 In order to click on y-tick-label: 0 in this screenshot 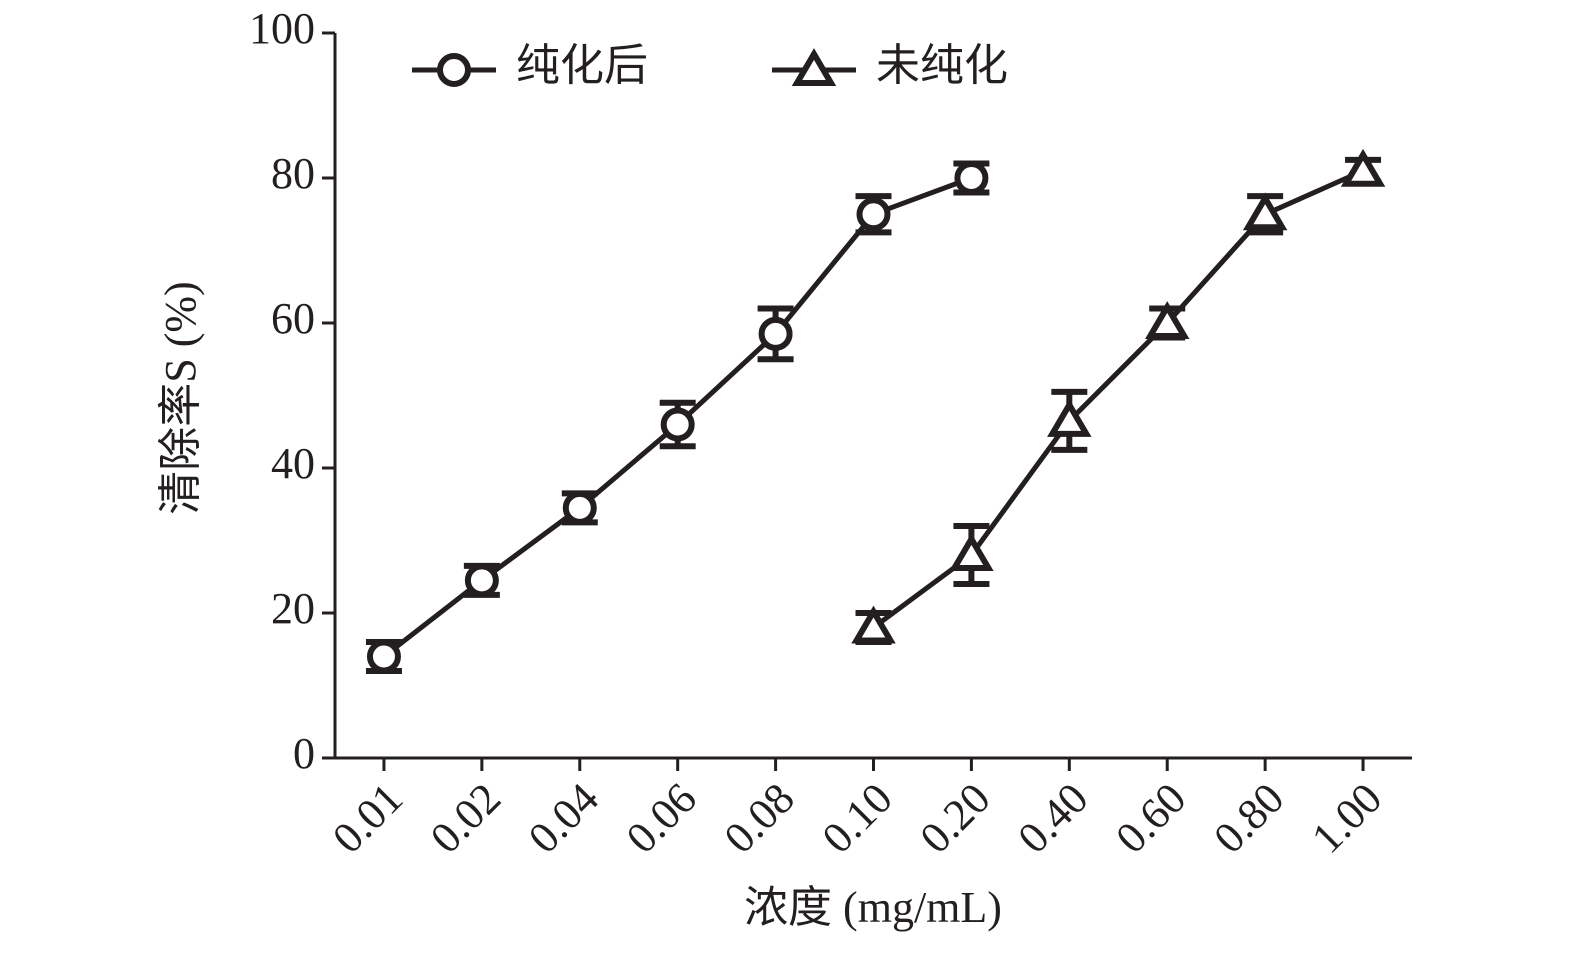, I will do `click(304, 753)`.